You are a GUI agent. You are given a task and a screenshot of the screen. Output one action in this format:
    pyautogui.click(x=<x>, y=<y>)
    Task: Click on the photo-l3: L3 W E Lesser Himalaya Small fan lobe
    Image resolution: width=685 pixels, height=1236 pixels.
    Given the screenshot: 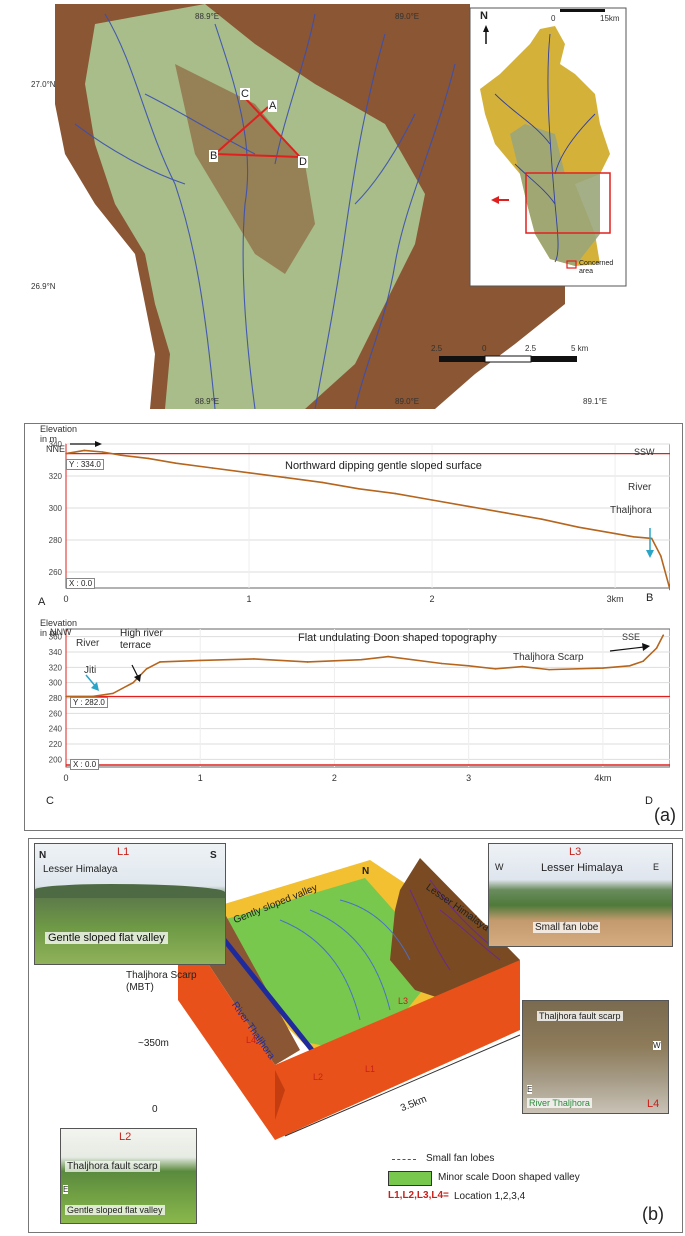 What is the action you would take?
    pyautogui.click(x=580, y=895)
    